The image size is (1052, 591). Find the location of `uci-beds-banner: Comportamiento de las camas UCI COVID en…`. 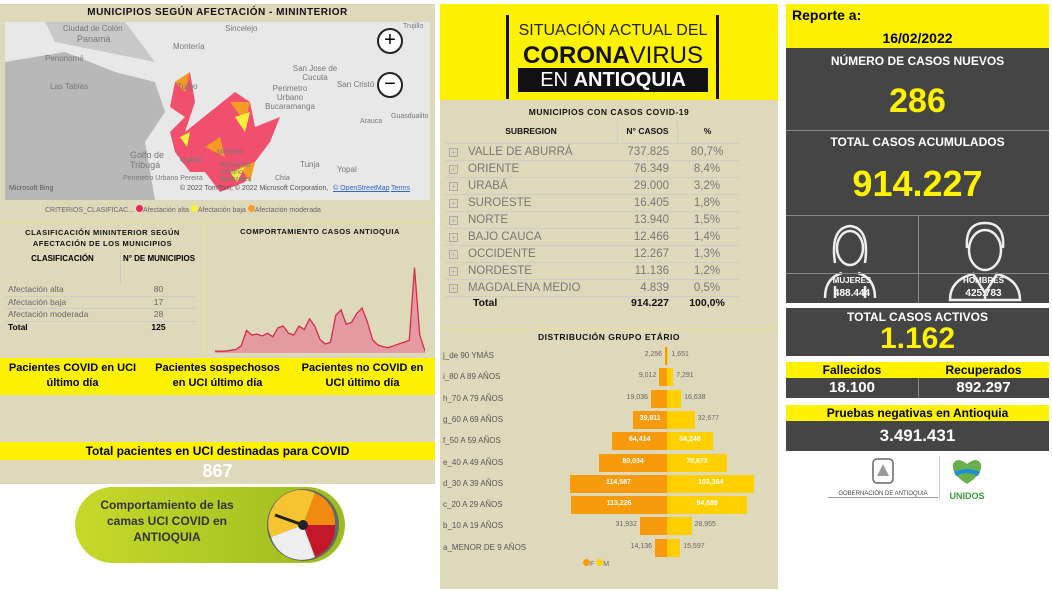

uci-beds-banner: Comportamiento de las camas UCI COVID en… is located at coordinates (210, 525).